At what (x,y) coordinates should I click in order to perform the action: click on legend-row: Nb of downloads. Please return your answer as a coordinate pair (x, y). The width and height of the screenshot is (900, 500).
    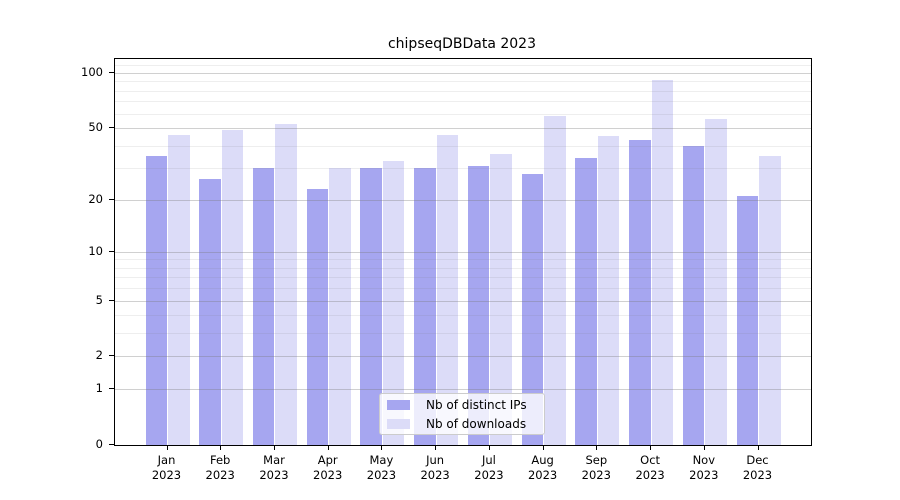
    Looking at the image, I should click on (462, 423).